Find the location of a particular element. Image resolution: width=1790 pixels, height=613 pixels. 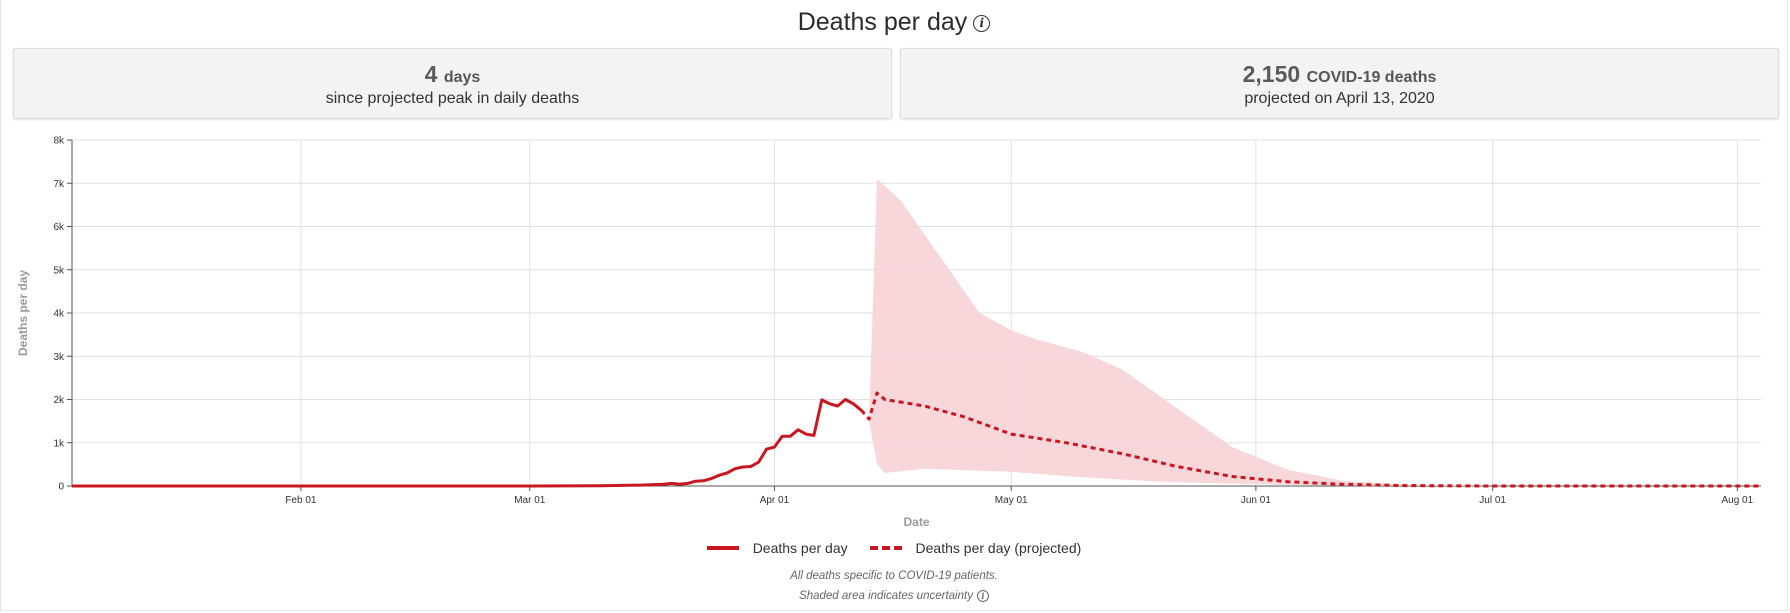

x-tick-label: Jun 01 is located at coordinates (1256, 500).